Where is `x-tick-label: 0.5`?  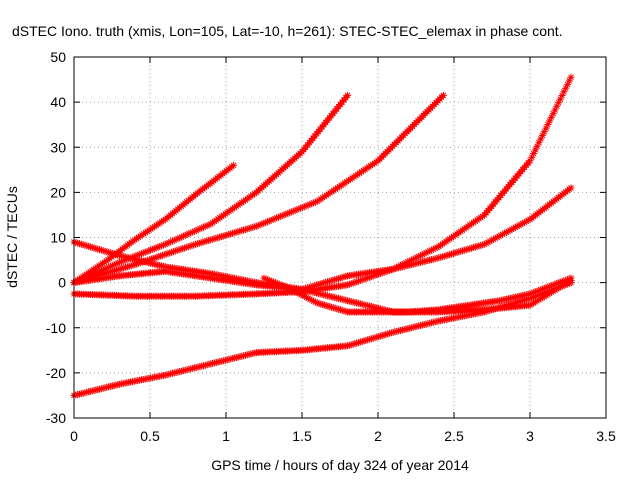
x-tick-label: 0.5 is located at coordinates (150, 436).